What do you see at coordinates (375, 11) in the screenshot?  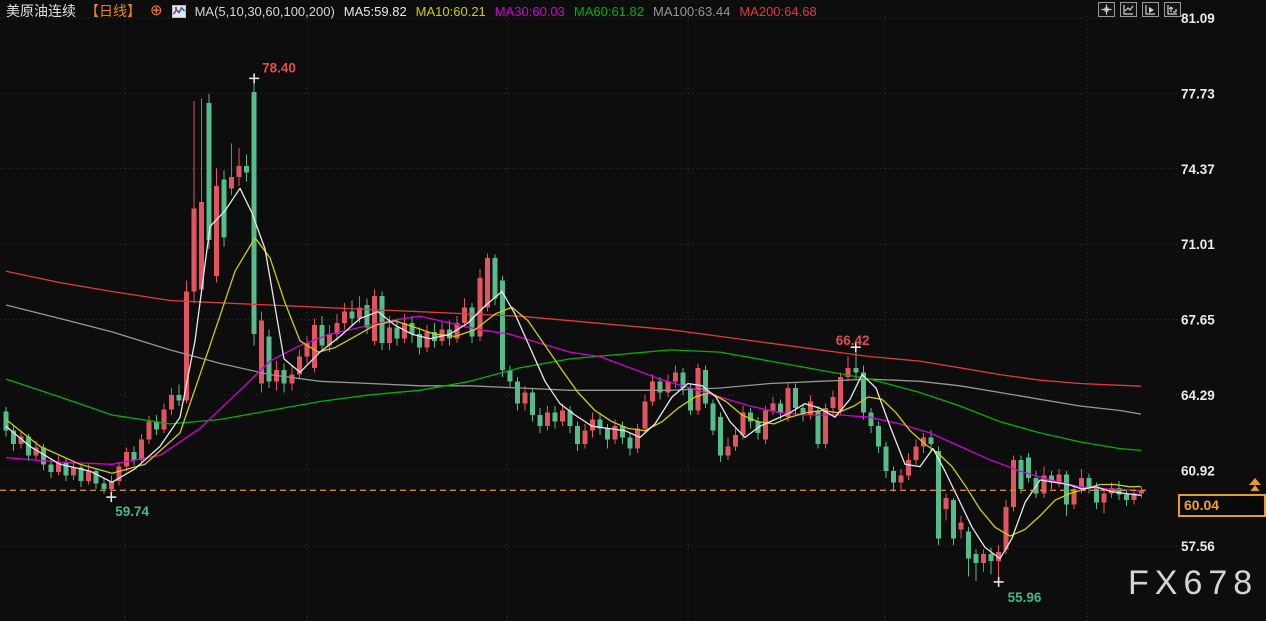 I see `ma5-readout: MA5:59.82` at bounding box center [375, 11].